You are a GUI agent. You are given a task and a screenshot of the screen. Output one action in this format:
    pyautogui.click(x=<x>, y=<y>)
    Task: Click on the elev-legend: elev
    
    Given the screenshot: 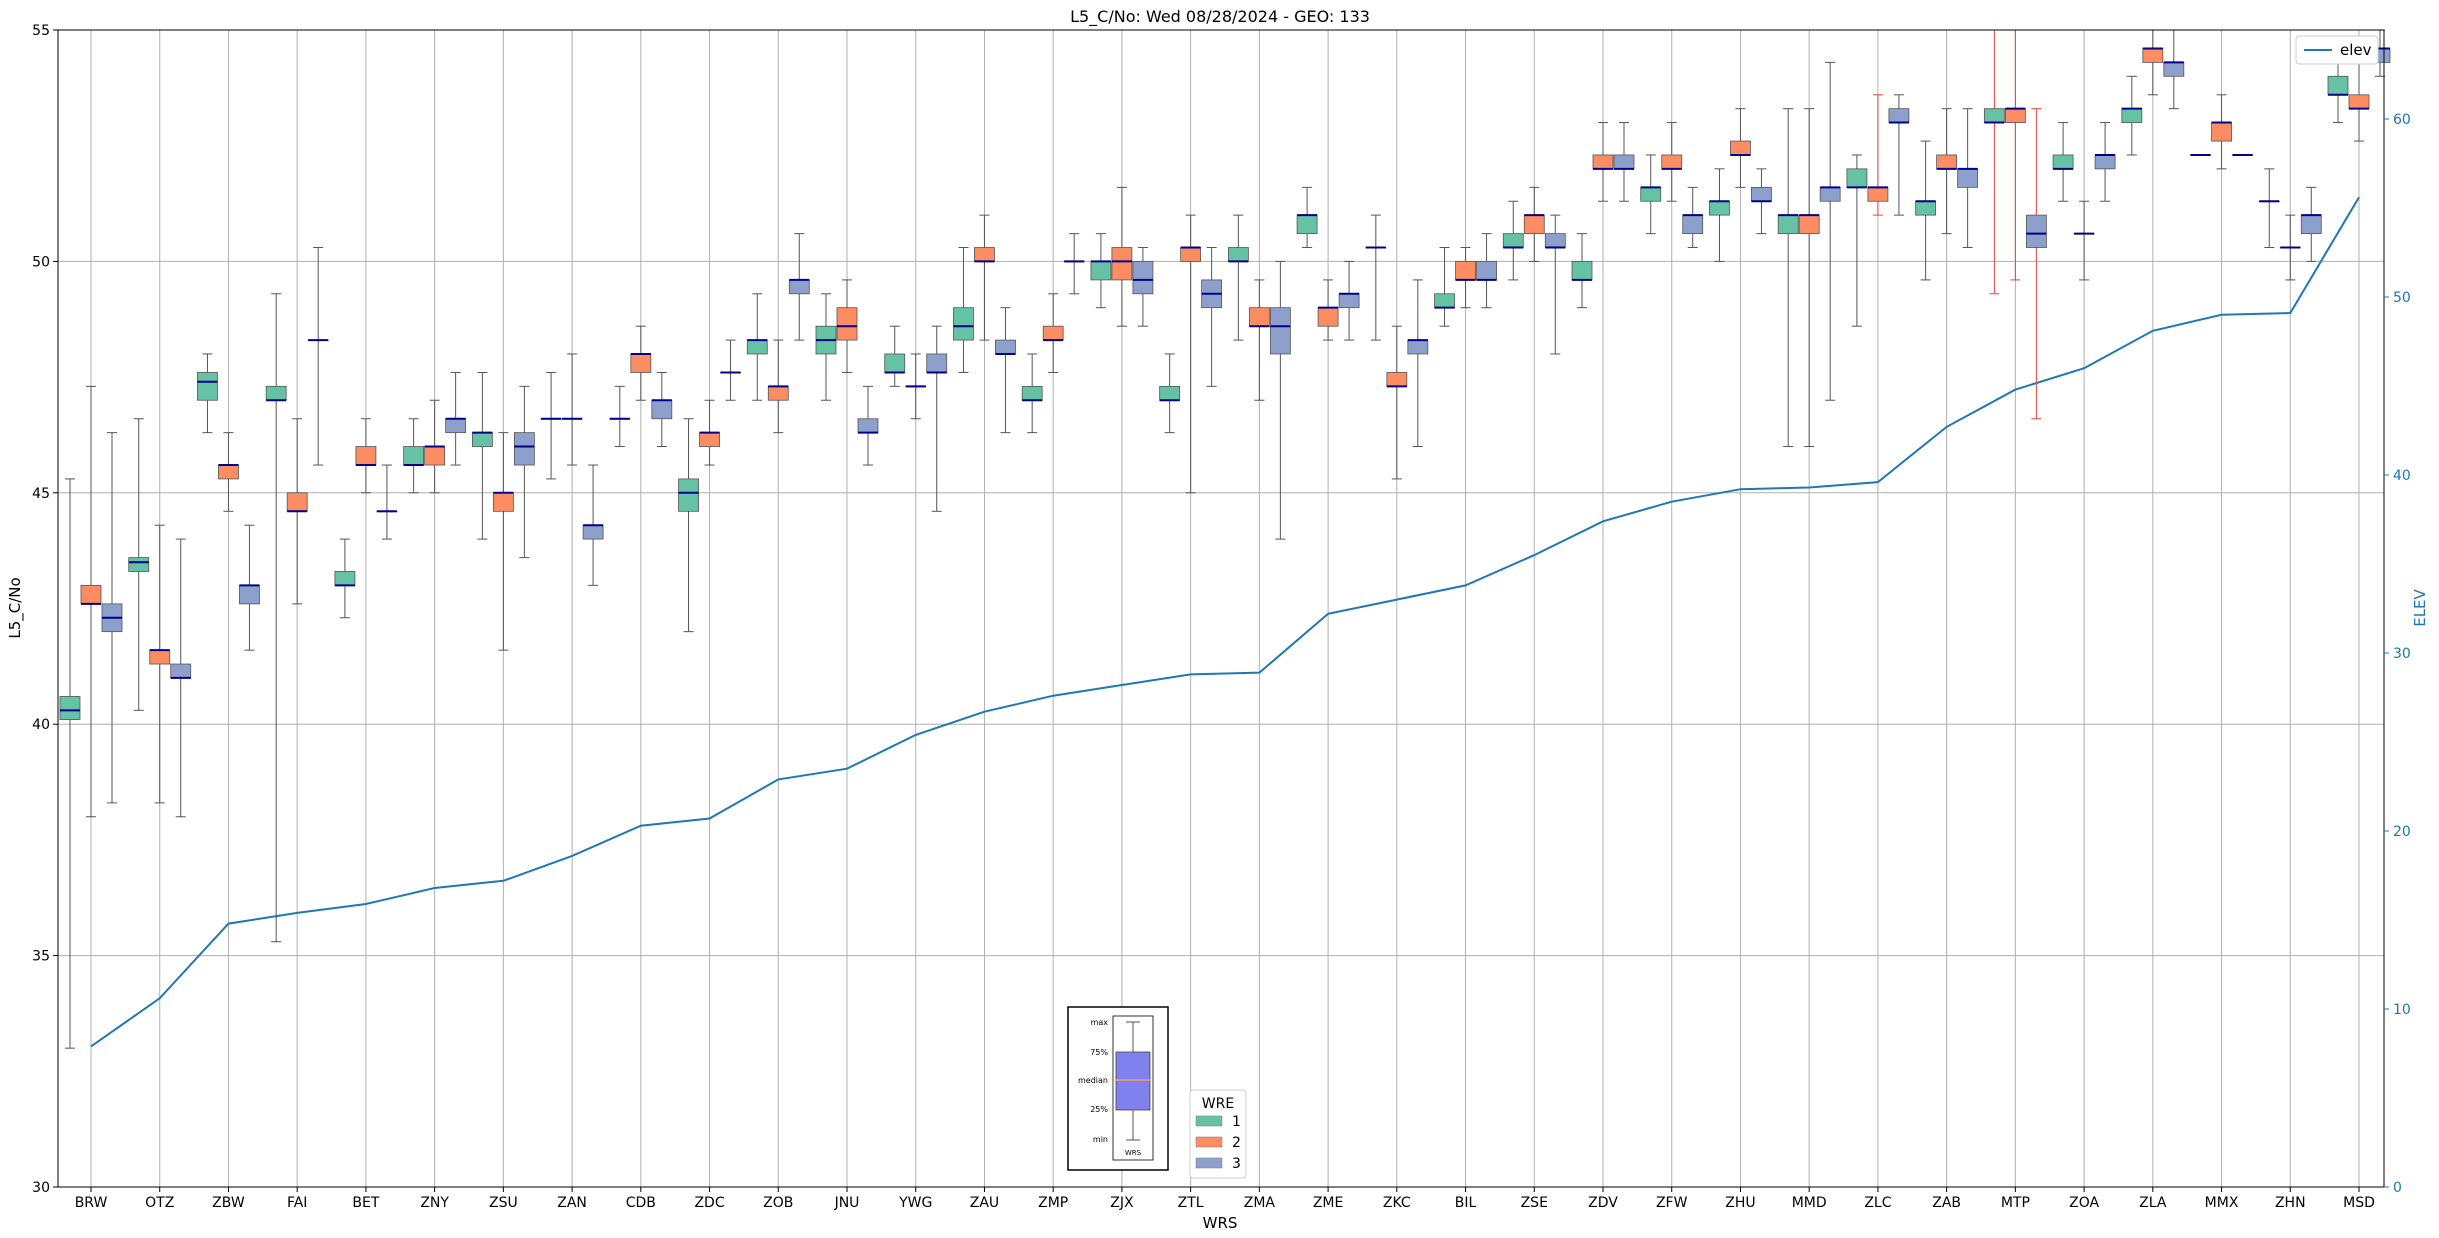 What is the action you would take?
    pyautogui.click(x=2337, y=50)
    